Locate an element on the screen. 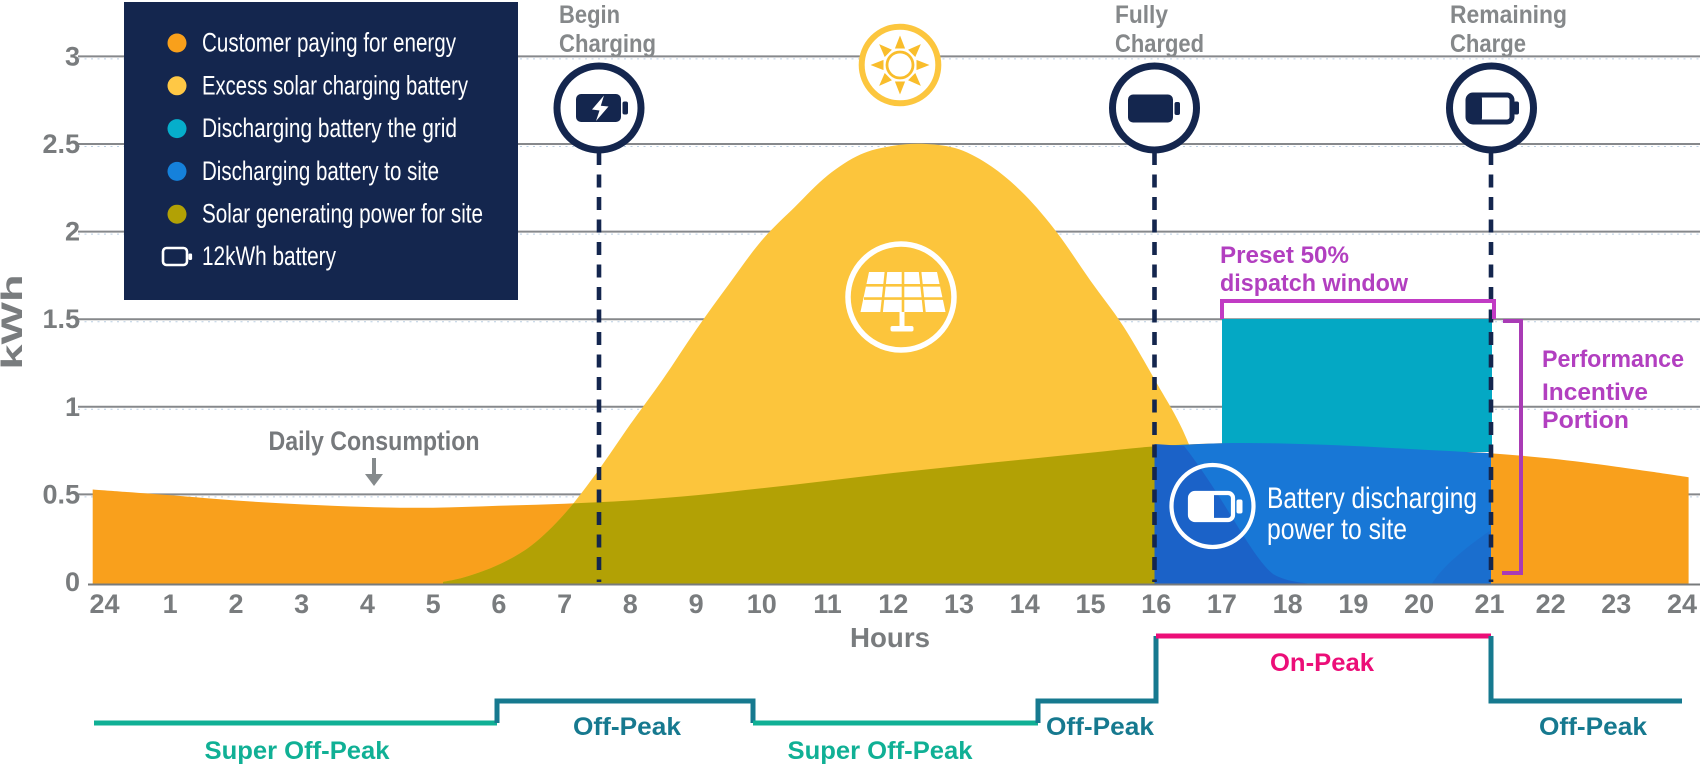 The height and width of the screenshot is (777, 1700). svg-text: 12 is located at coordinates (893, 604).